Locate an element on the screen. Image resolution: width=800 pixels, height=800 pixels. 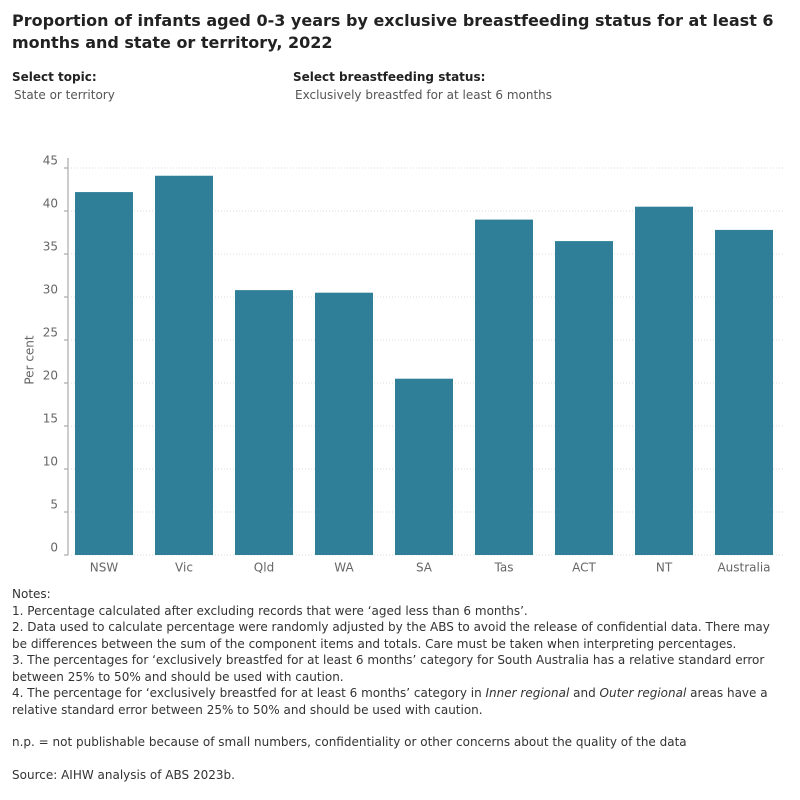
y-tick-label: 5 is located at coordinates (54, 505).